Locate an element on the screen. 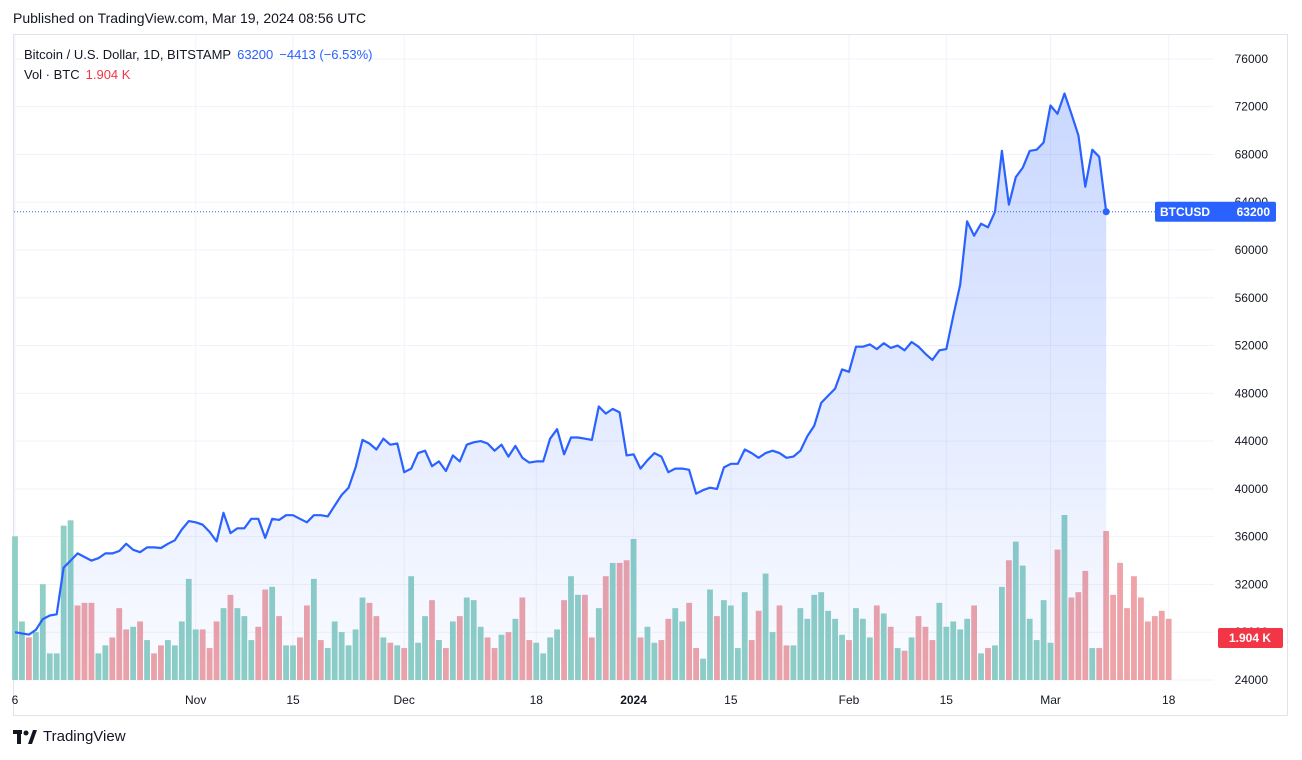 This screenshot has width=1302, height=760. y-tick-label: 48000 is located at coordinates (1252, 393).